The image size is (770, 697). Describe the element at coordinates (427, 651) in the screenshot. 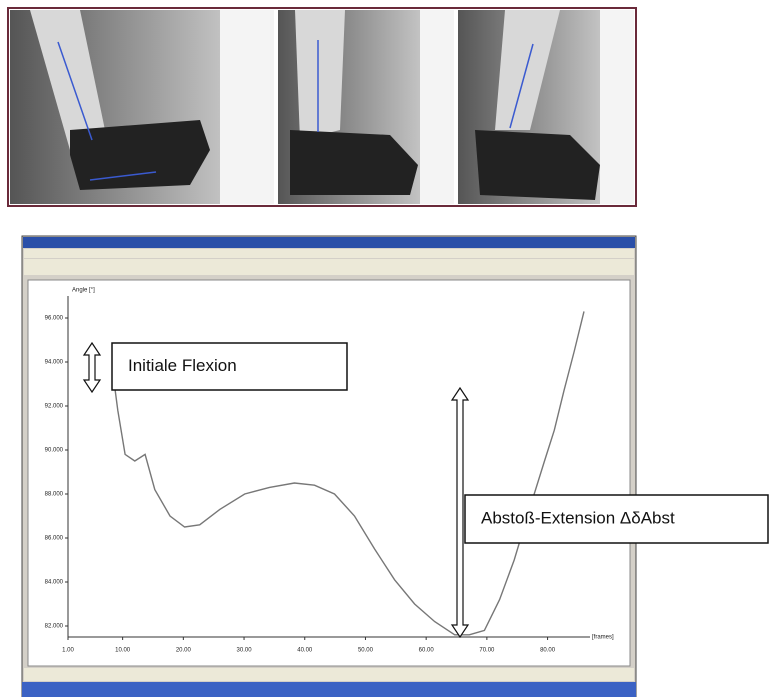

I see `x-tick-label: 60.00` at that location.